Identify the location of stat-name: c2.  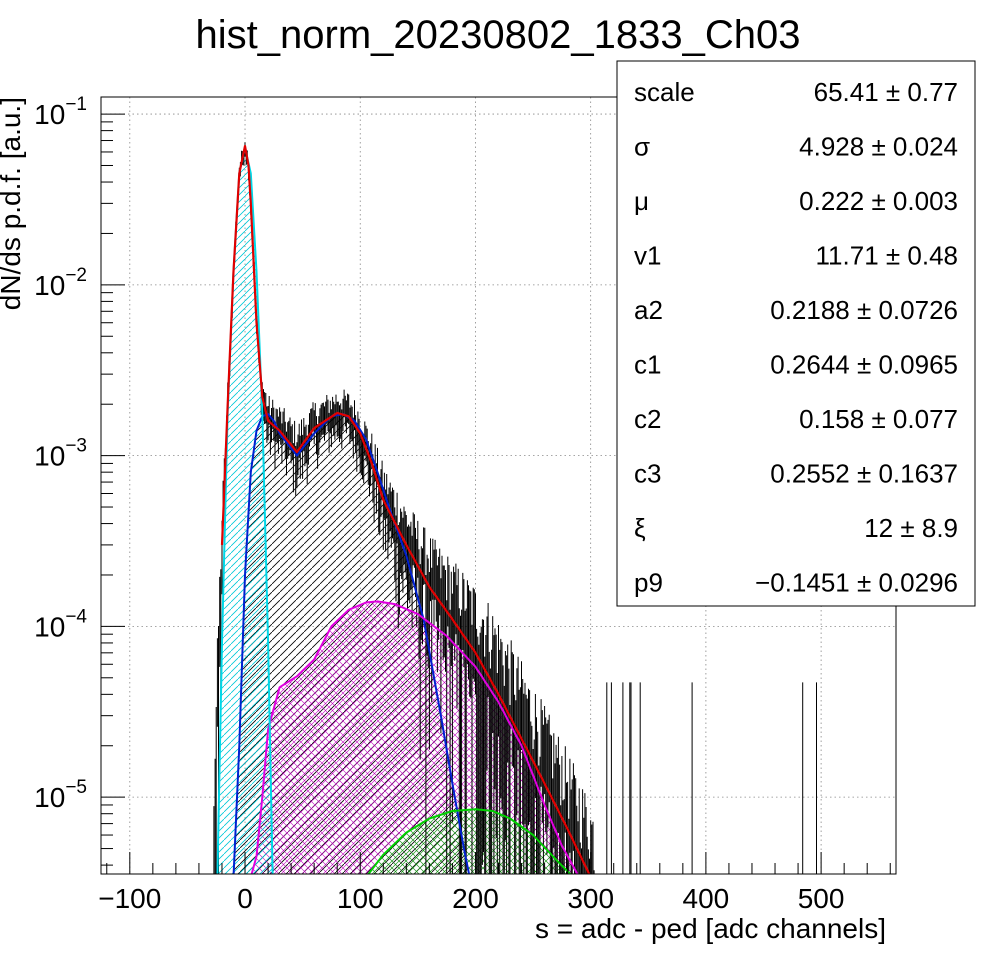
(647, 419).